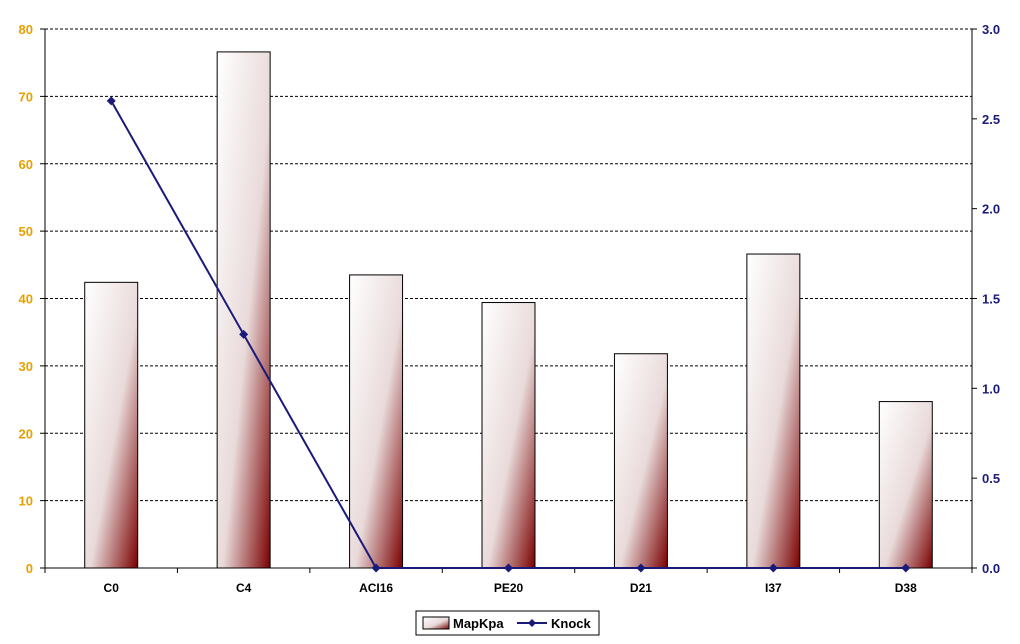 This screenshot has height=644, width=1020. I want to click on y-right-tick-label: 0.0, so click(991, 568).